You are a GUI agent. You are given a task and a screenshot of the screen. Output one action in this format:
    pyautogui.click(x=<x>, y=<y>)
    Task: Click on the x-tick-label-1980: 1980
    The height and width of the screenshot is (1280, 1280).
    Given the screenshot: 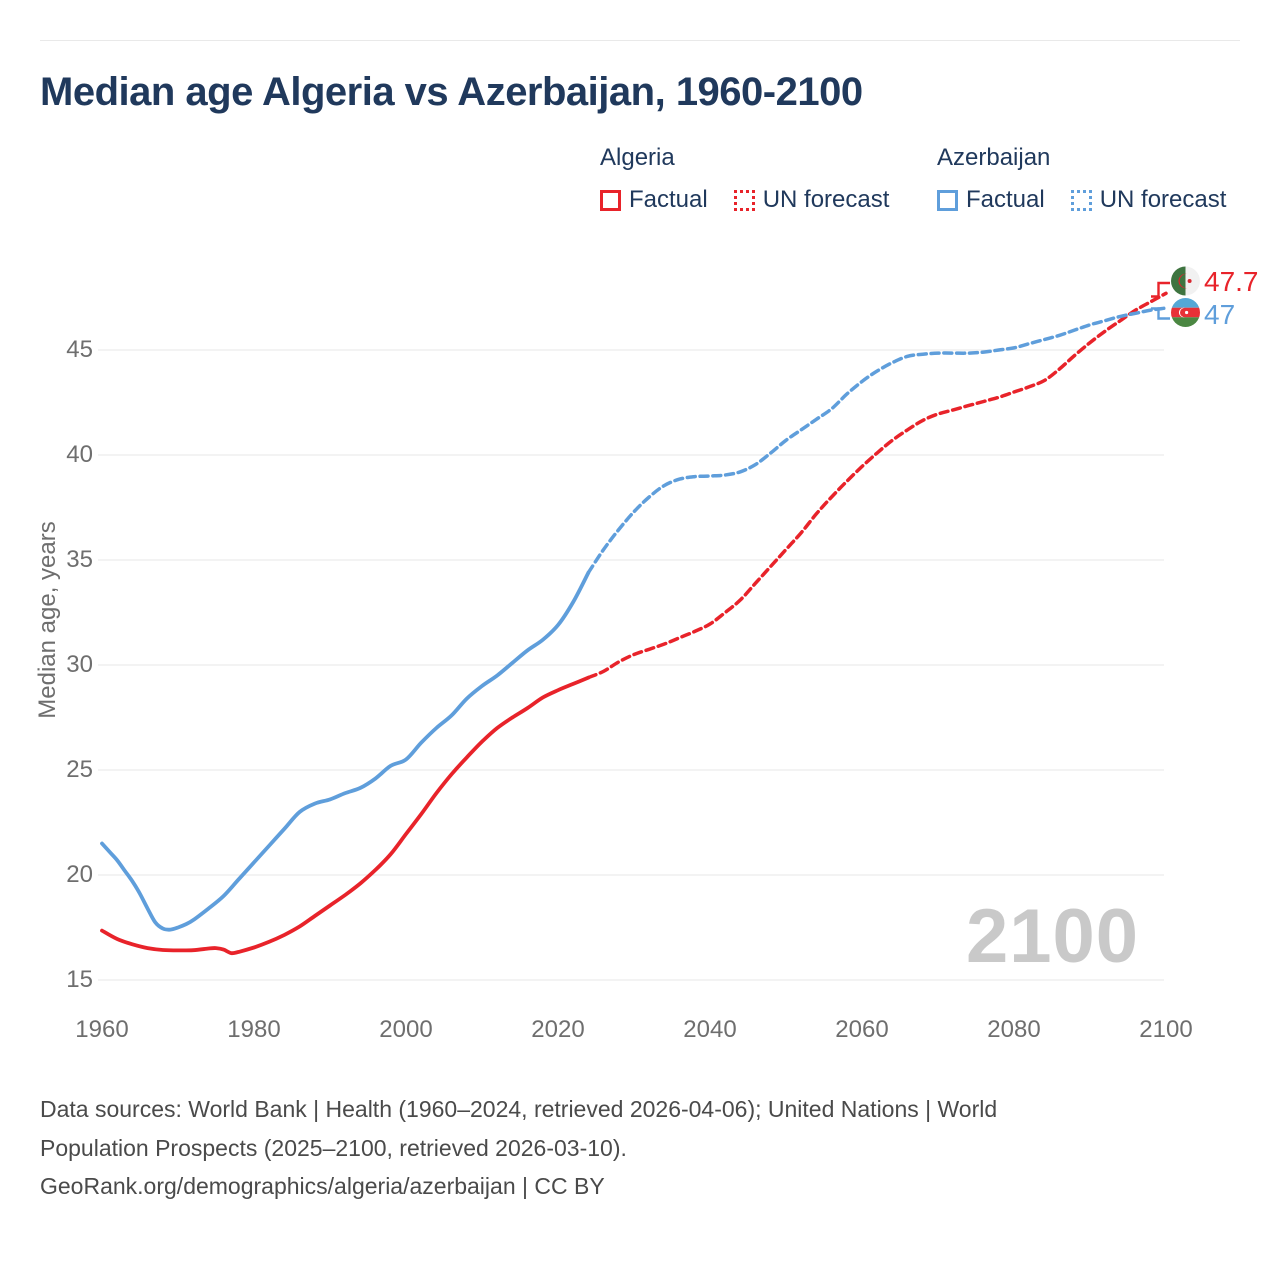 What is the action you would take?
    pyautogui.click(x=254, y=1029)
    